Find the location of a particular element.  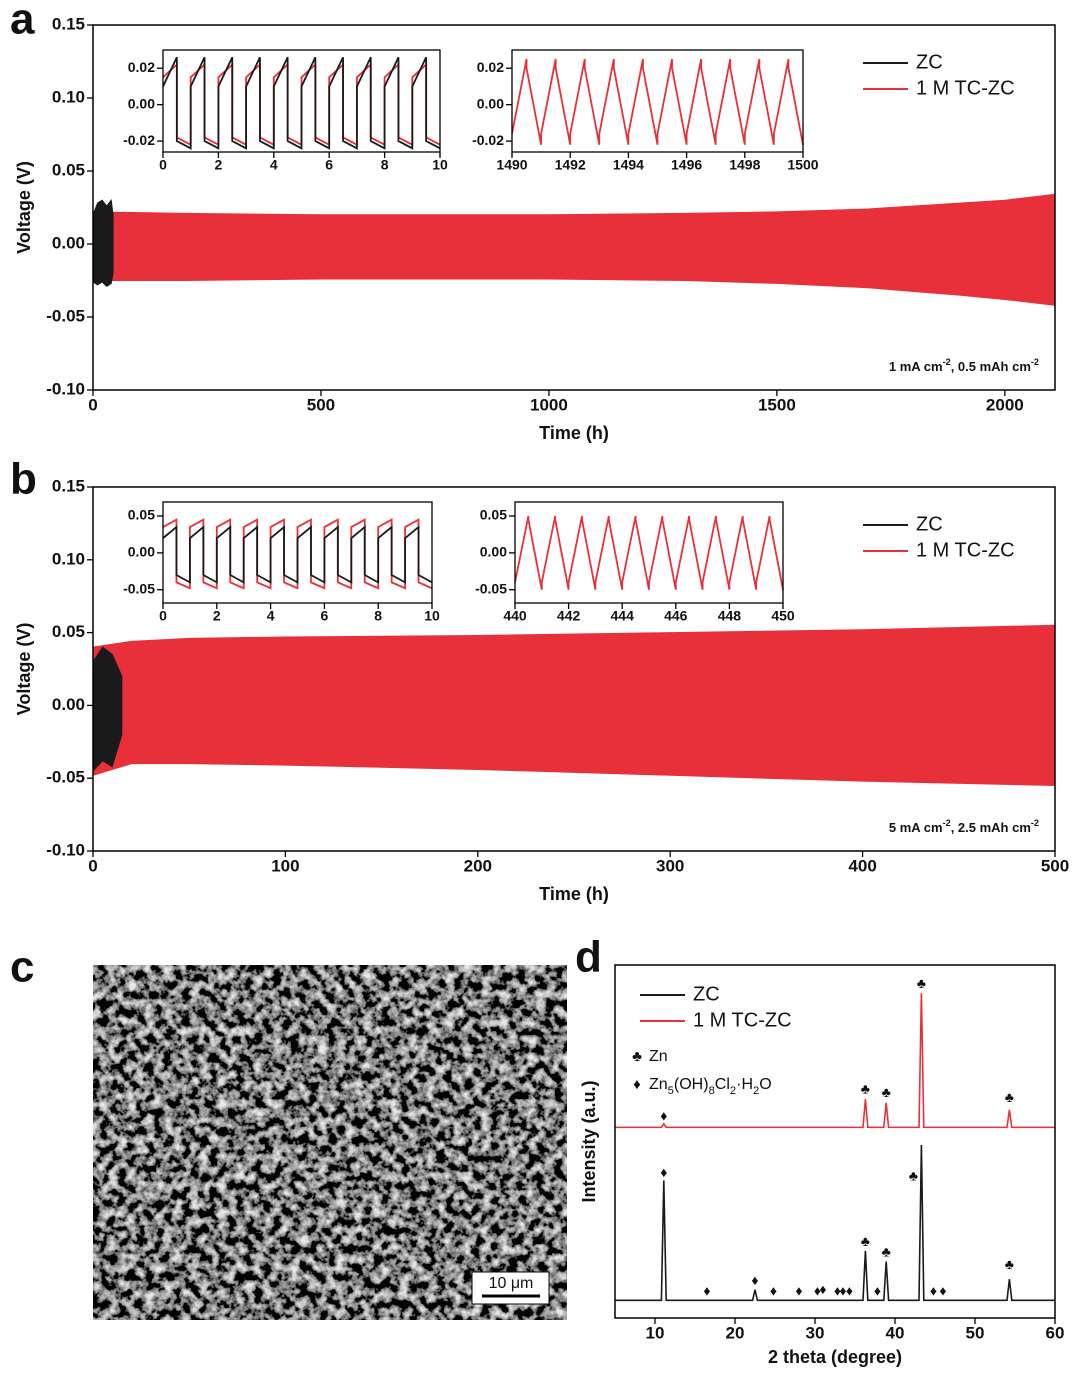

text-part: 5 is located at coordinates (671, 1091).